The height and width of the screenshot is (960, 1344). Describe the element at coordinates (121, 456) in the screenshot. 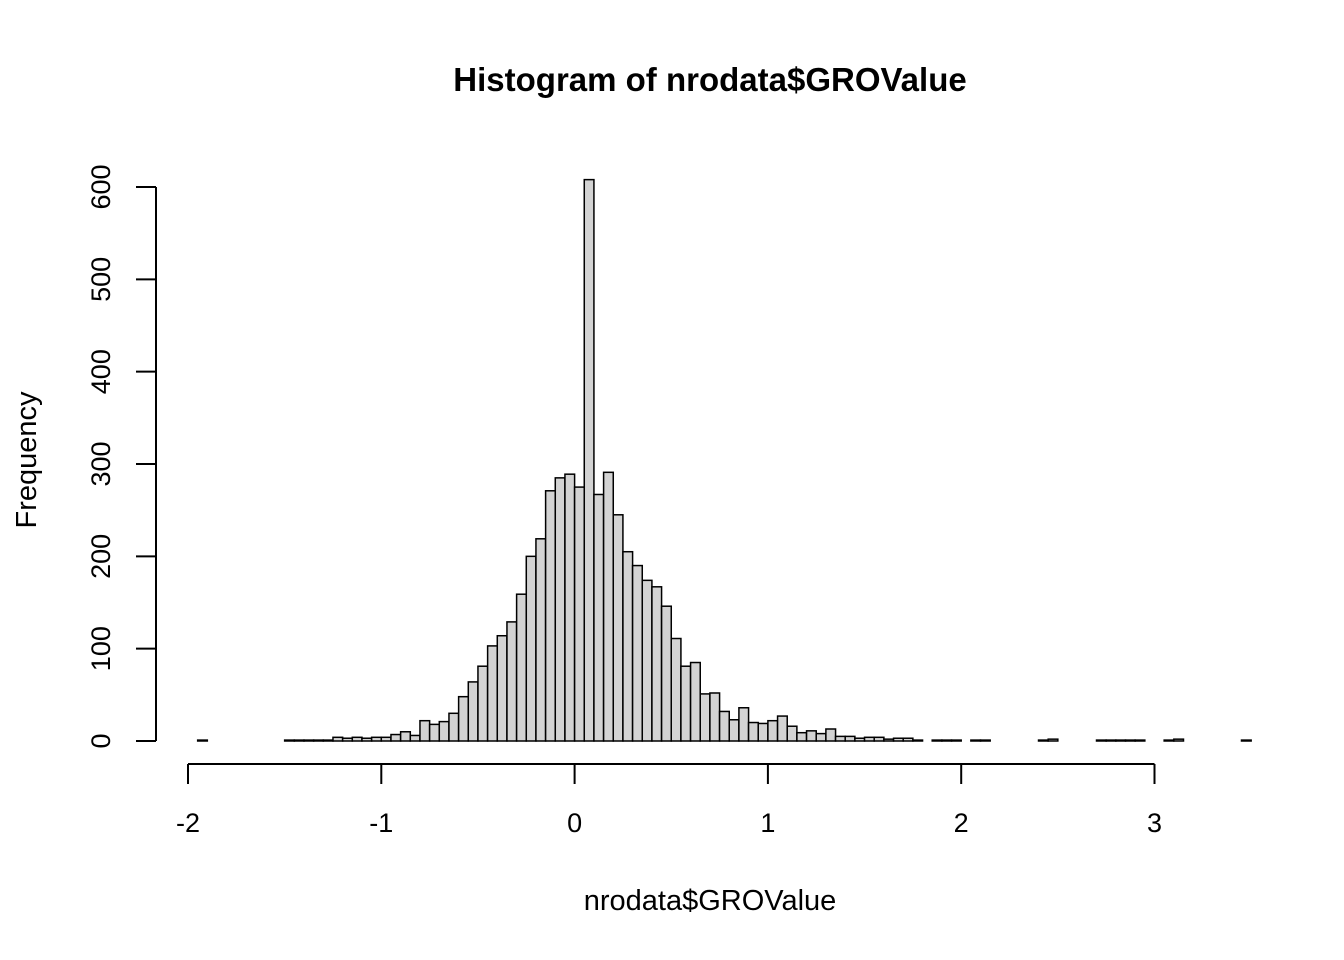

I see `y-axis: 0 100 200 300 400 500 600` at that location.